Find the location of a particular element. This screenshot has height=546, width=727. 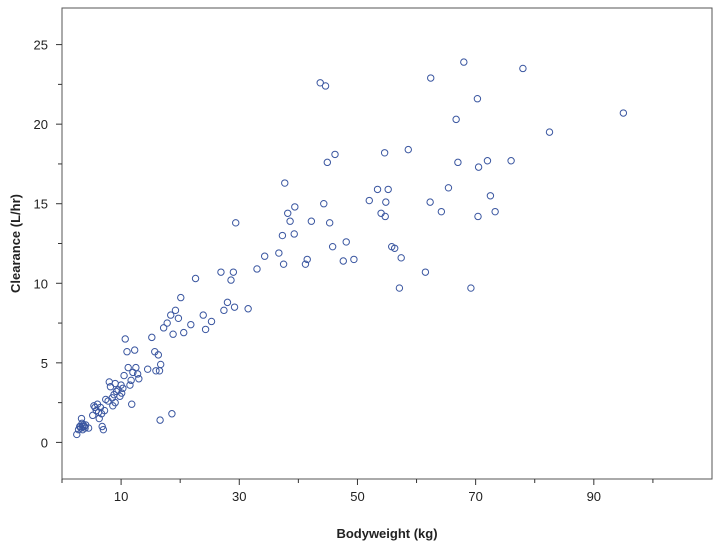

y-tick-label: 10 is located at coordinates (41, 283).